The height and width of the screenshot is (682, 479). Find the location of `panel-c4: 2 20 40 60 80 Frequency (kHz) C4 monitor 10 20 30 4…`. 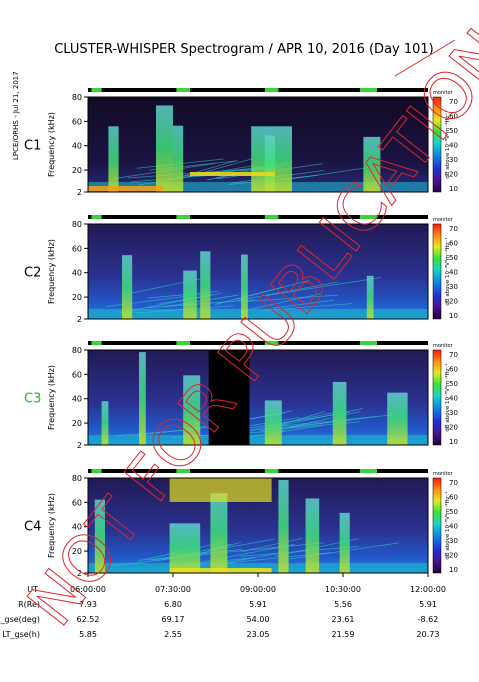

panel-c4: 2 20 40 60 80 Frequency (kHz) C4 monitor 10 20 30 4… is located at coordinates (241, 523).